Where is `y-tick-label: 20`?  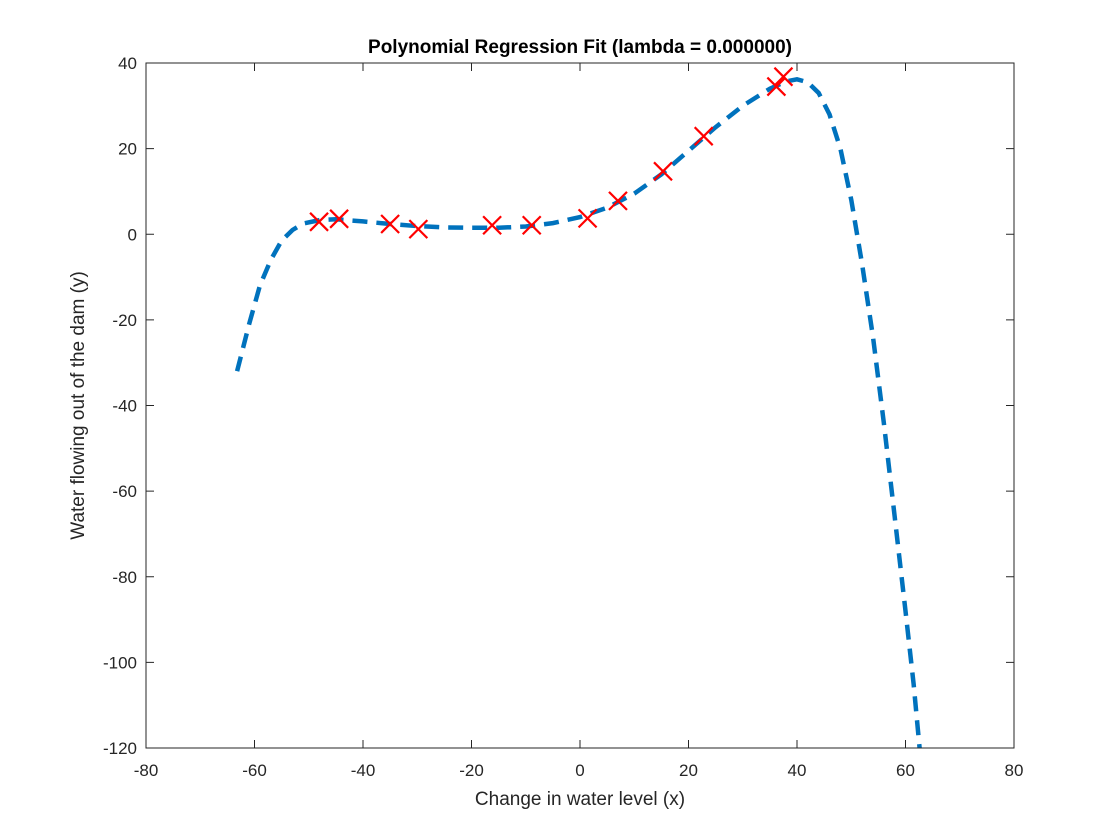 y-tick-label: 20 is located at coordinates (127, 149).